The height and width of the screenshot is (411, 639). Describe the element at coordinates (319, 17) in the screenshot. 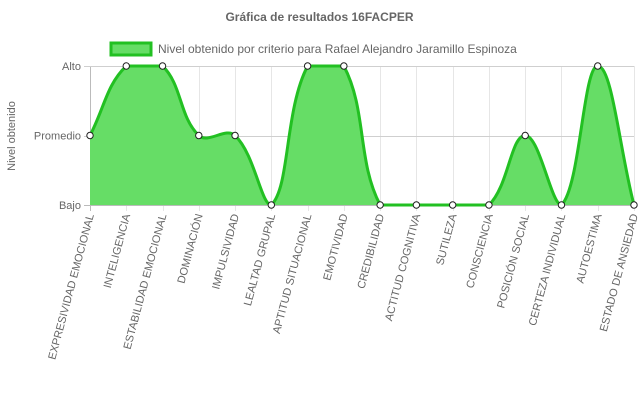

I see `chart-title: Gráfica de resultados 16FACPER` at that location.